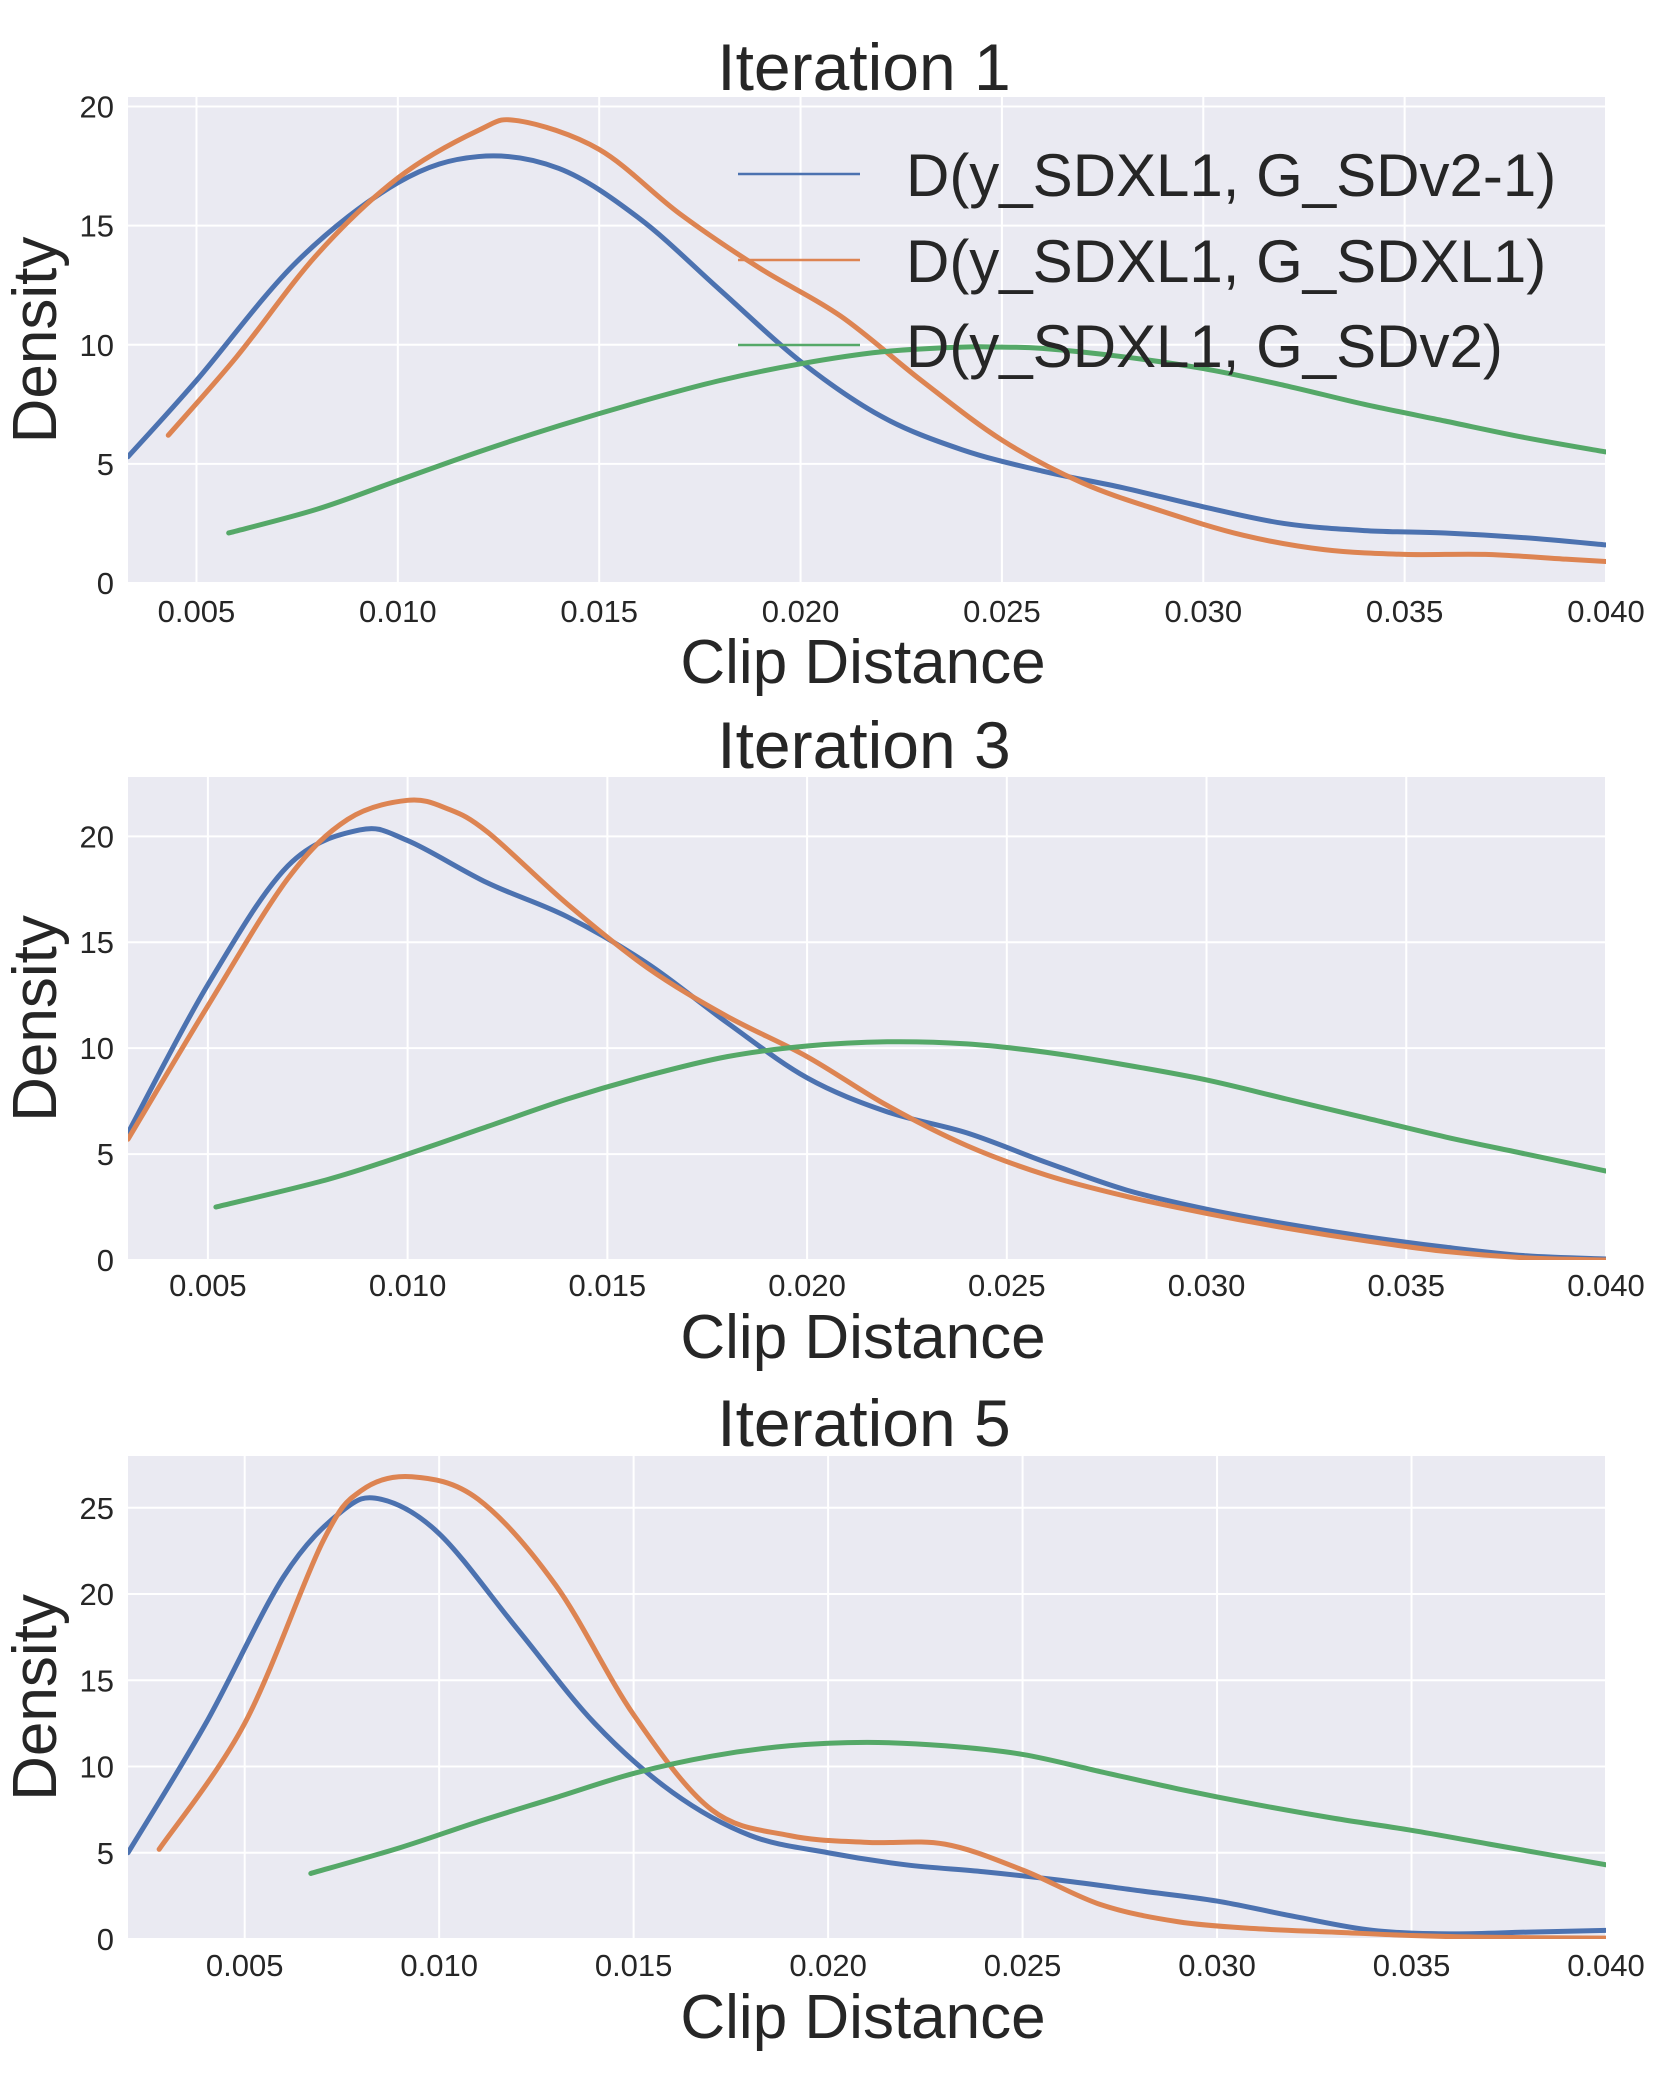 This screenshot has width=1660, height=2073. Describe the element at coordinates (864, 67) in the screenshot. I see `chart-title: Iteration 1` at that location.